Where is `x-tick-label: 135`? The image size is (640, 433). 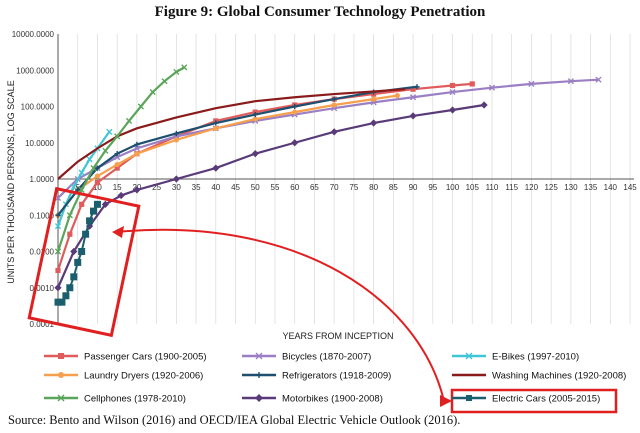
x-tick-label: 135 is located at coordinates (591, 187).